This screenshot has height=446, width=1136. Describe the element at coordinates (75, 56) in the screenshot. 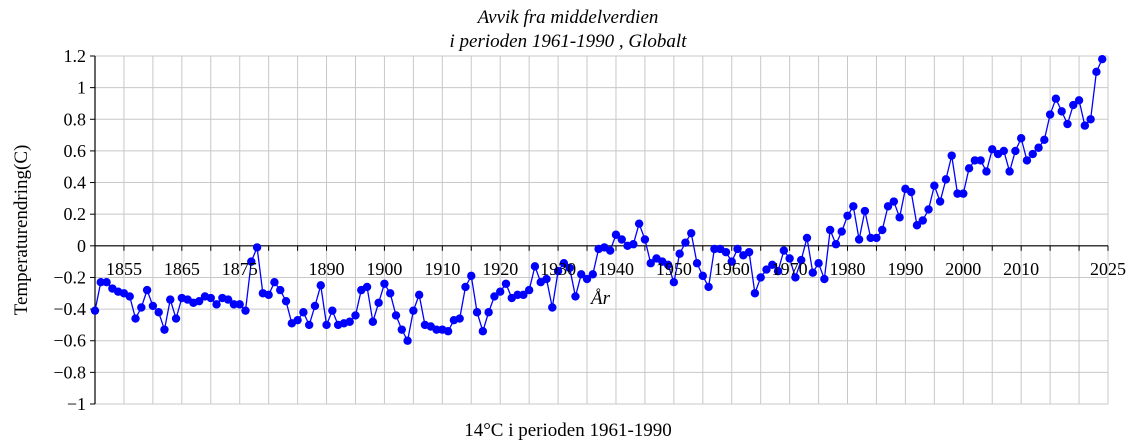

I see `y-tick-label: 1.2` at that location.